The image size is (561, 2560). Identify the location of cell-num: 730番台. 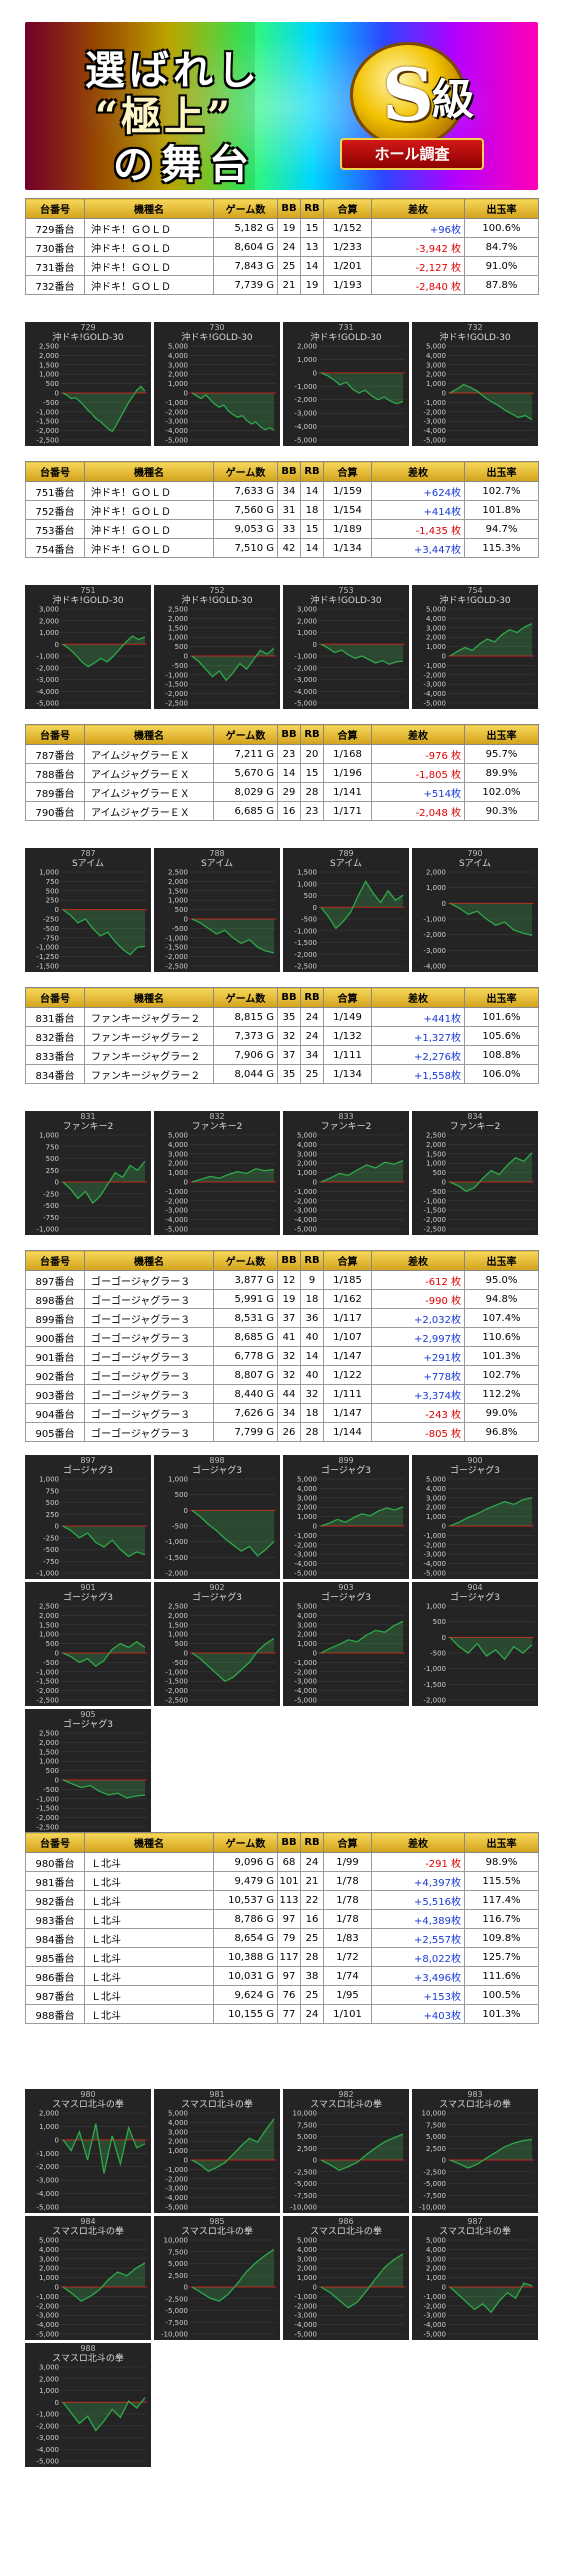
(55, 247).